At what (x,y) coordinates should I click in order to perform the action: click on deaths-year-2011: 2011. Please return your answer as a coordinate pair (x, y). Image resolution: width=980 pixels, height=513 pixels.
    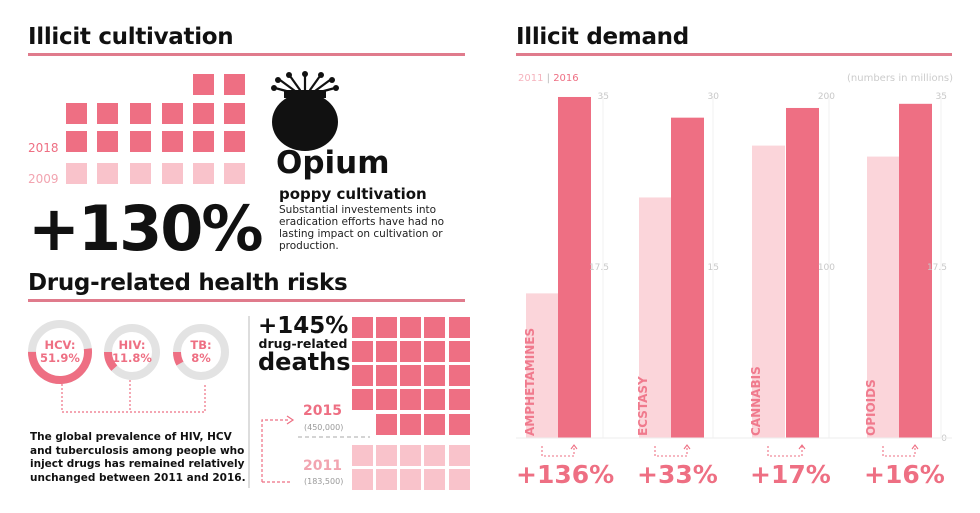
    Looking at the image, I should click on (322, 466).